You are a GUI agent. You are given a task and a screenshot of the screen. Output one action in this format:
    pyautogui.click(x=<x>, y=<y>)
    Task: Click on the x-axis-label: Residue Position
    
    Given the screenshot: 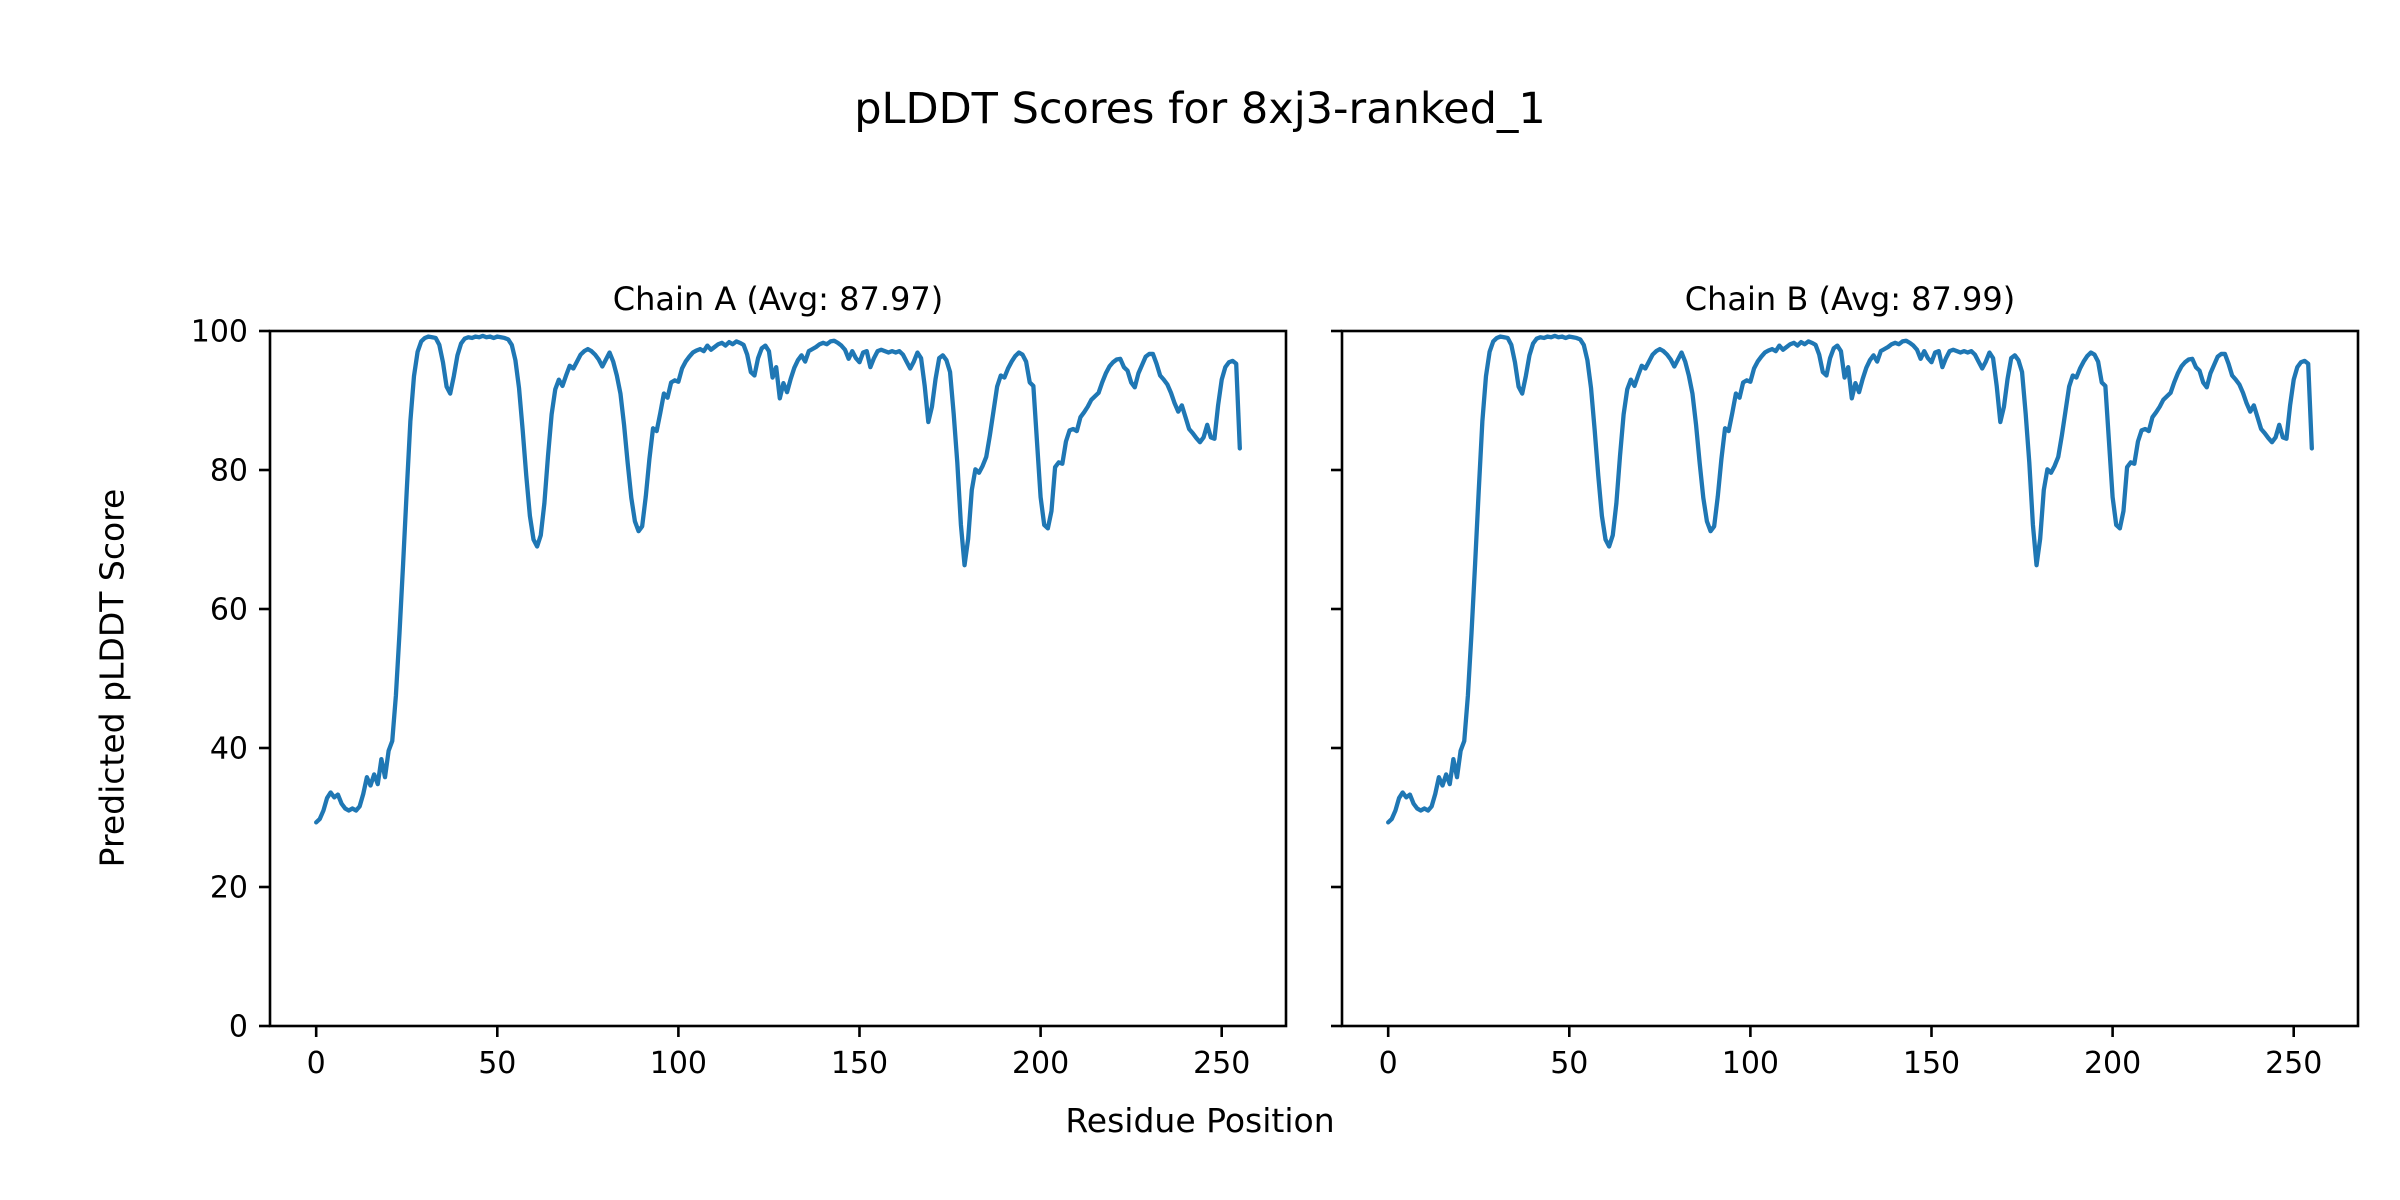 What is the action you would take?
    pyautogui.click(x=1200, y=1120)
    